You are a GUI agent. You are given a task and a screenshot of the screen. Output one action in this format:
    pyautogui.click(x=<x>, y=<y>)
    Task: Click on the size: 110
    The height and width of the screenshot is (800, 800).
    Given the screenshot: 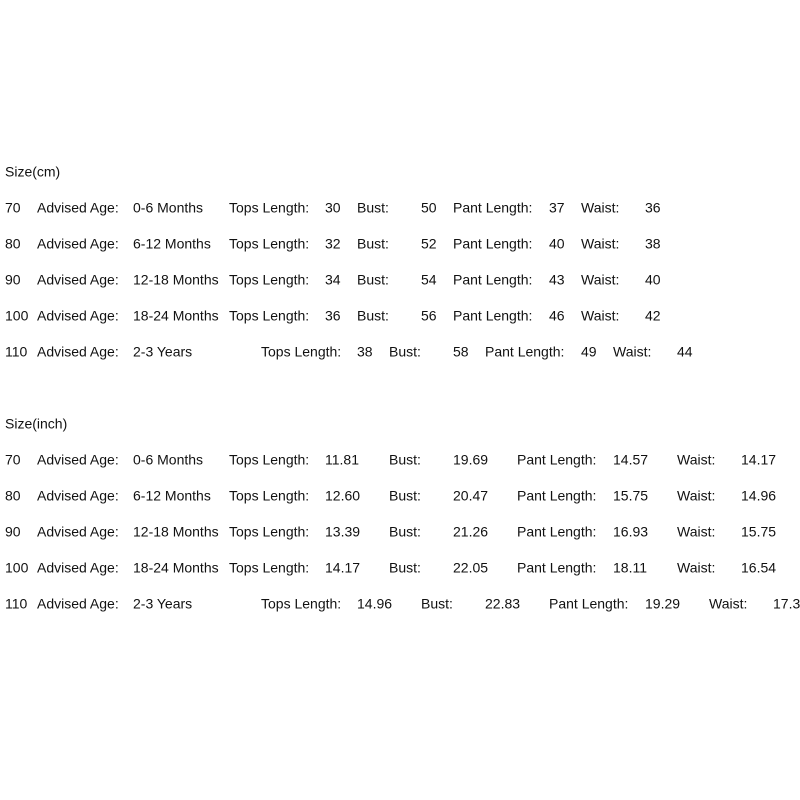 What is the action you would take?
    pyautogui.click(x=16, y=604)
    